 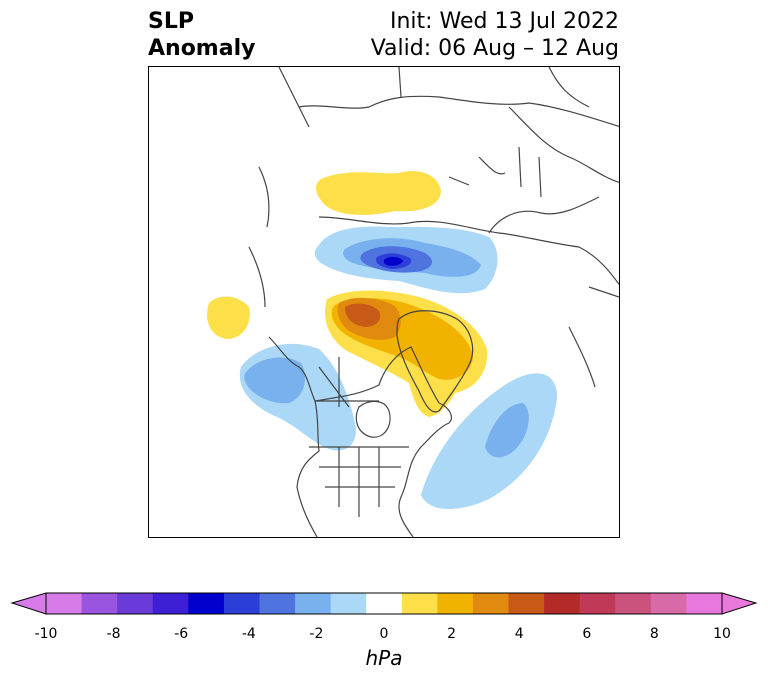 What do you see at coordinates (113, 634) in the screenshot?
I see `colorbar-tick-label: -8` at bounding box center [113, 634].